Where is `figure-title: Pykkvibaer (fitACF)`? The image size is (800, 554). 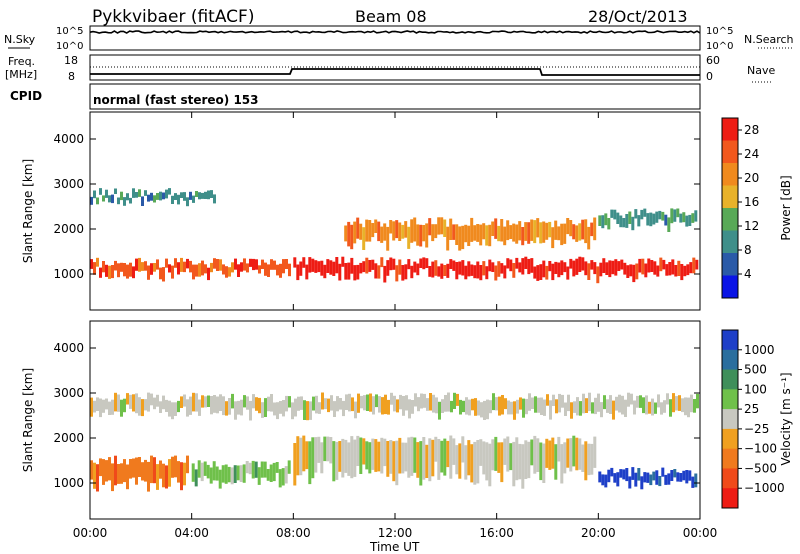
figure-title: Pykkvibaer (fitACF) is located at coordinates (173, 17).